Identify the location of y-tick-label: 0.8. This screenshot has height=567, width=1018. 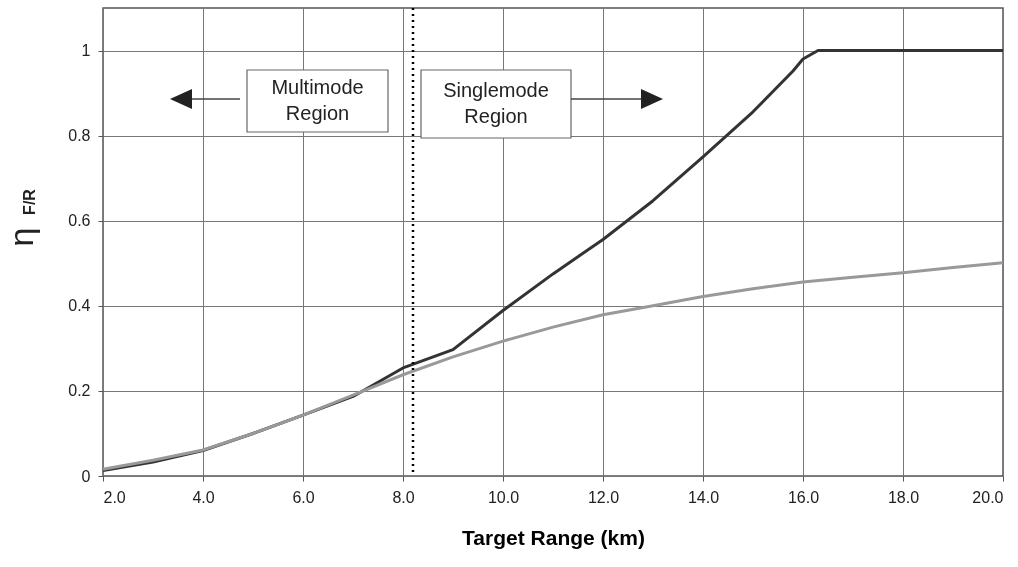
(79, 136).